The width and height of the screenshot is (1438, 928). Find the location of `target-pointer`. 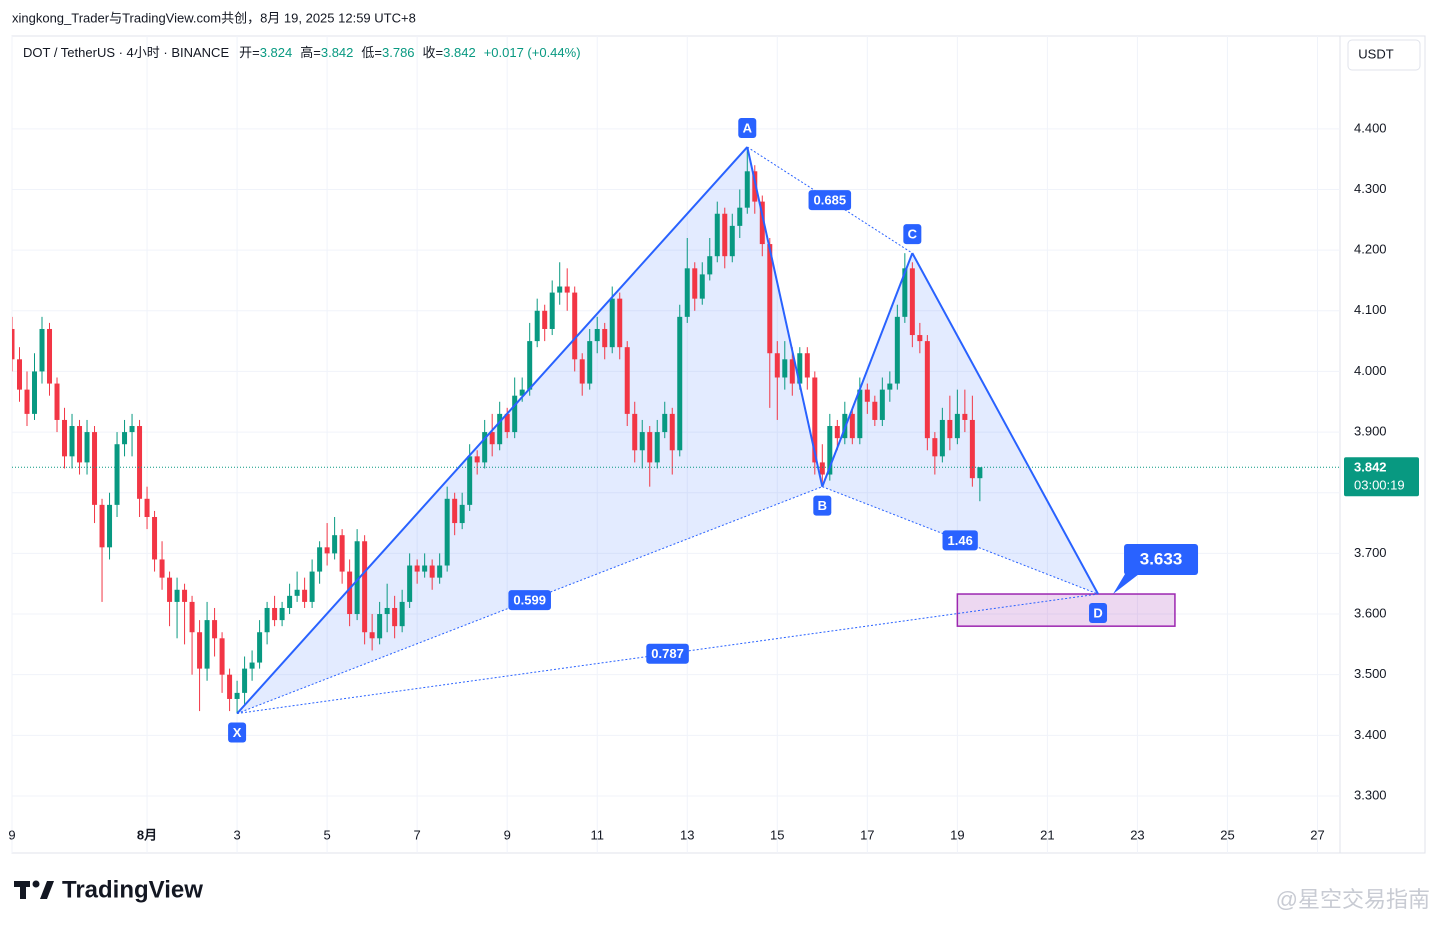

target-pointer is located at coordinates (1126, 584).